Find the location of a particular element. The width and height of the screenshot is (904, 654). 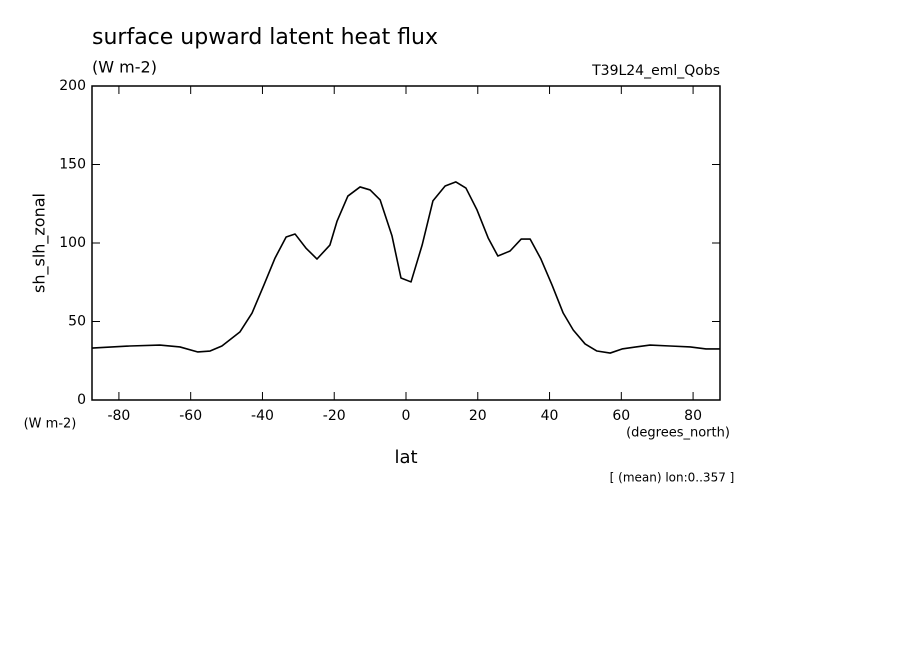

y-tick-label: 100 is located at coordinates (72, 243).